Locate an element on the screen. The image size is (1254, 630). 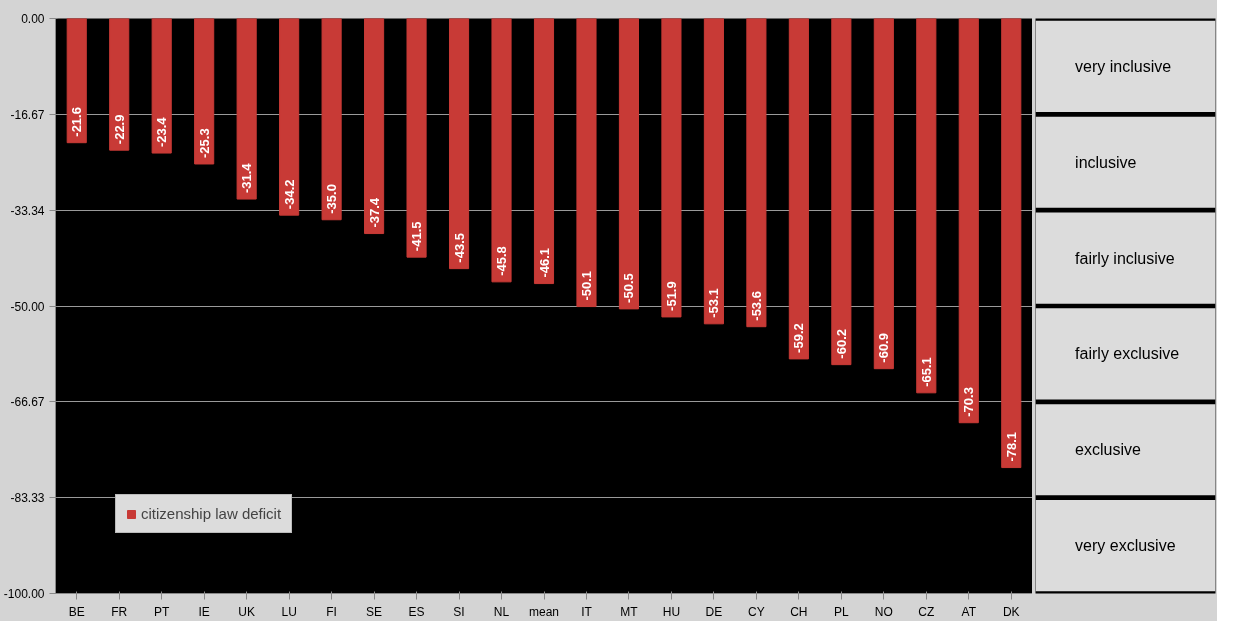
x-tick-label: SE is located at coordinates (374, 611).